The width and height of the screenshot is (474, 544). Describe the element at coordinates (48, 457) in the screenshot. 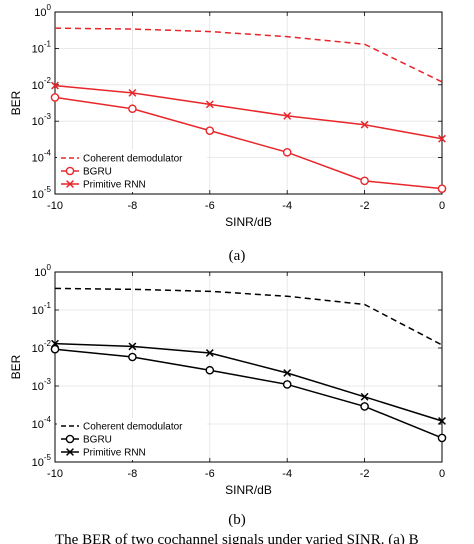

I see `y-tick-exponent: -5` at that location.